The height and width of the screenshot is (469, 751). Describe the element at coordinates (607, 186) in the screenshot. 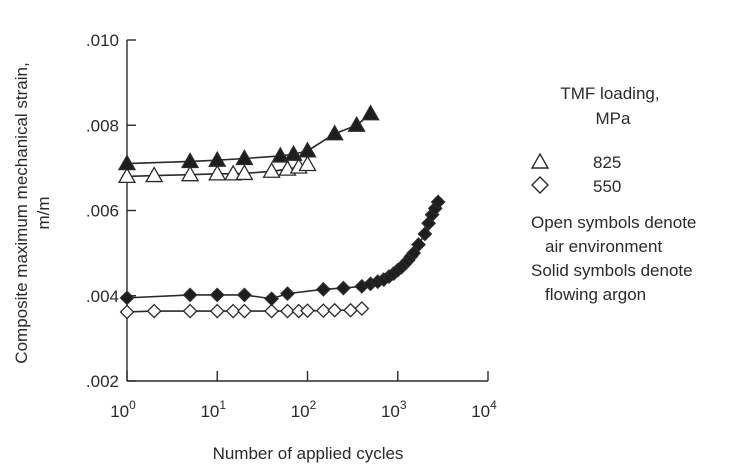

I see `legend-entry-550: 550` at that location.